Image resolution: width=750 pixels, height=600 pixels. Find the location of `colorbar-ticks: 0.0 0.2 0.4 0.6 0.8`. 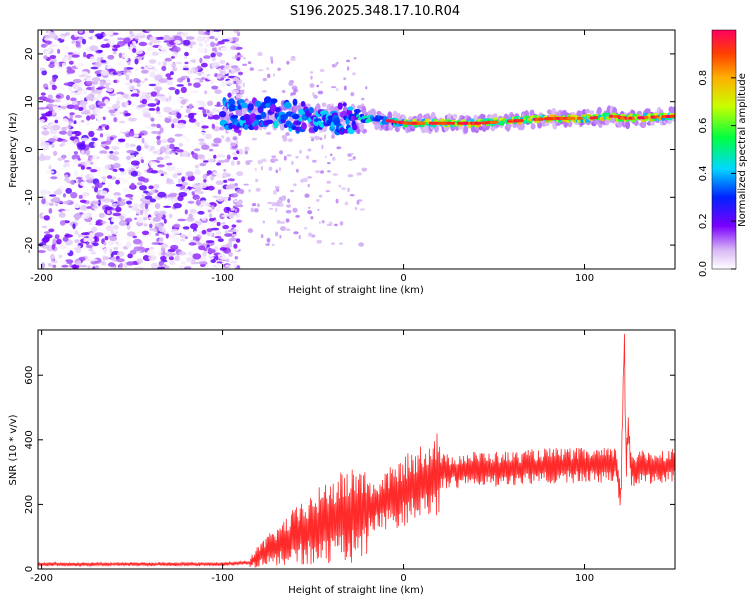

colorbar-ticks: 0.0 0.2 0.4 0.6 0.8 is located at coordinates (717, 173).